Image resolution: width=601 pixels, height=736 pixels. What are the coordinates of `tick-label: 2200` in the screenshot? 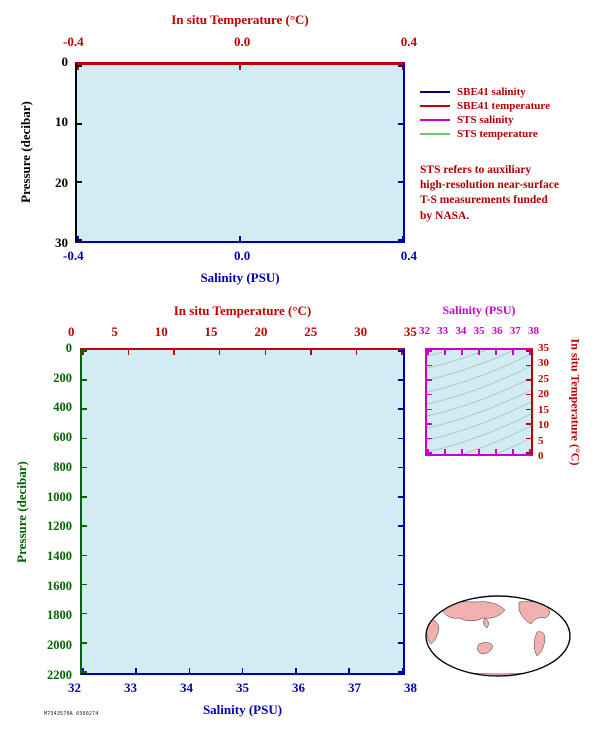 It's located at (59, 674).